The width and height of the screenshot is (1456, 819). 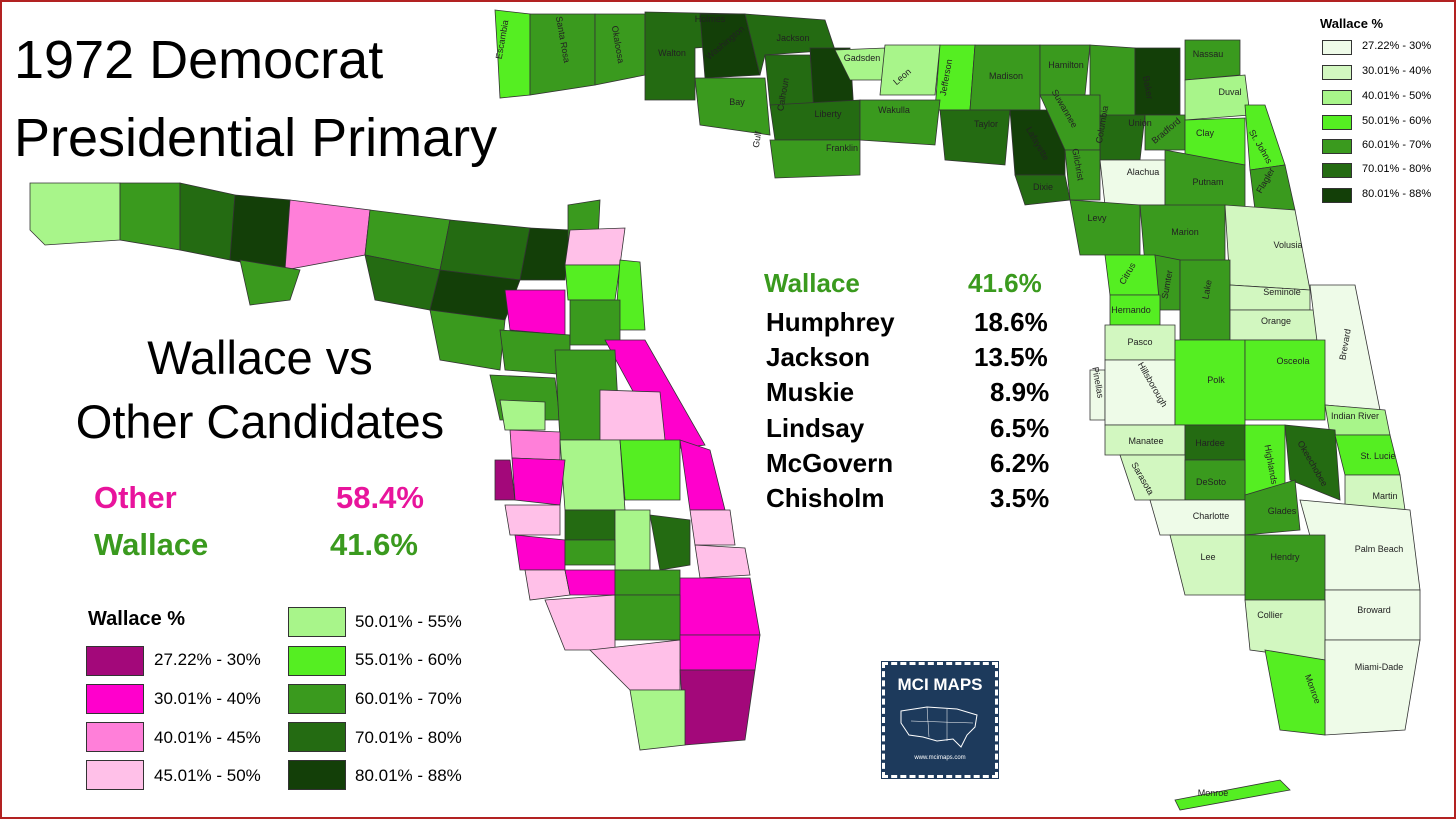 What do you see at coordinates (1374, 610) in the screenshot?
I see `county-label: Broward` at bounding box center [1374, 610].